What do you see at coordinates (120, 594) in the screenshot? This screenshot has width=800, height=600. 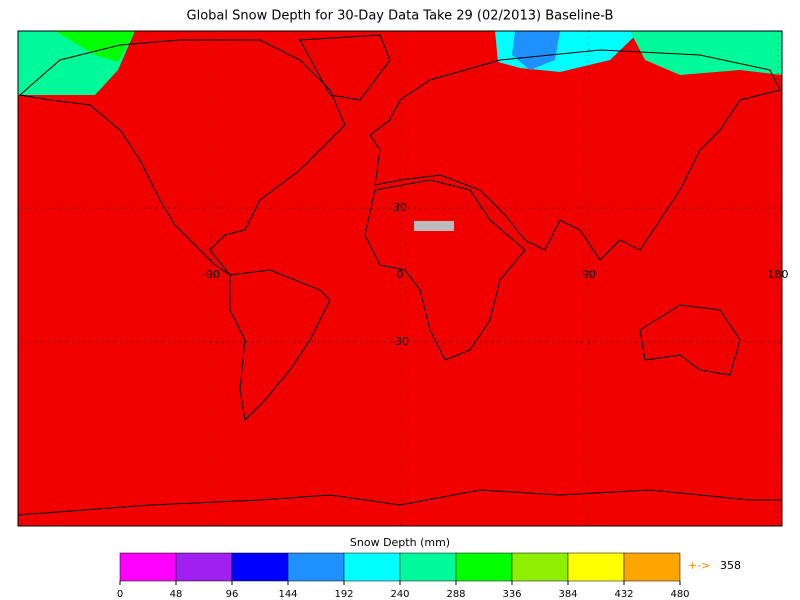 I see `colorbar-tick-label: 0` at bounding box center [120, 594].